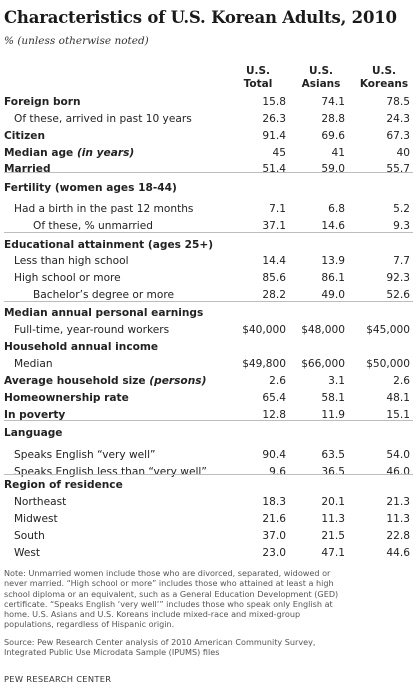 The height and width of the screenshot is (698, 419). Describe the element at coordinates (277, 472) in the screenshot. I see `cell-value: 9.6` at that location.